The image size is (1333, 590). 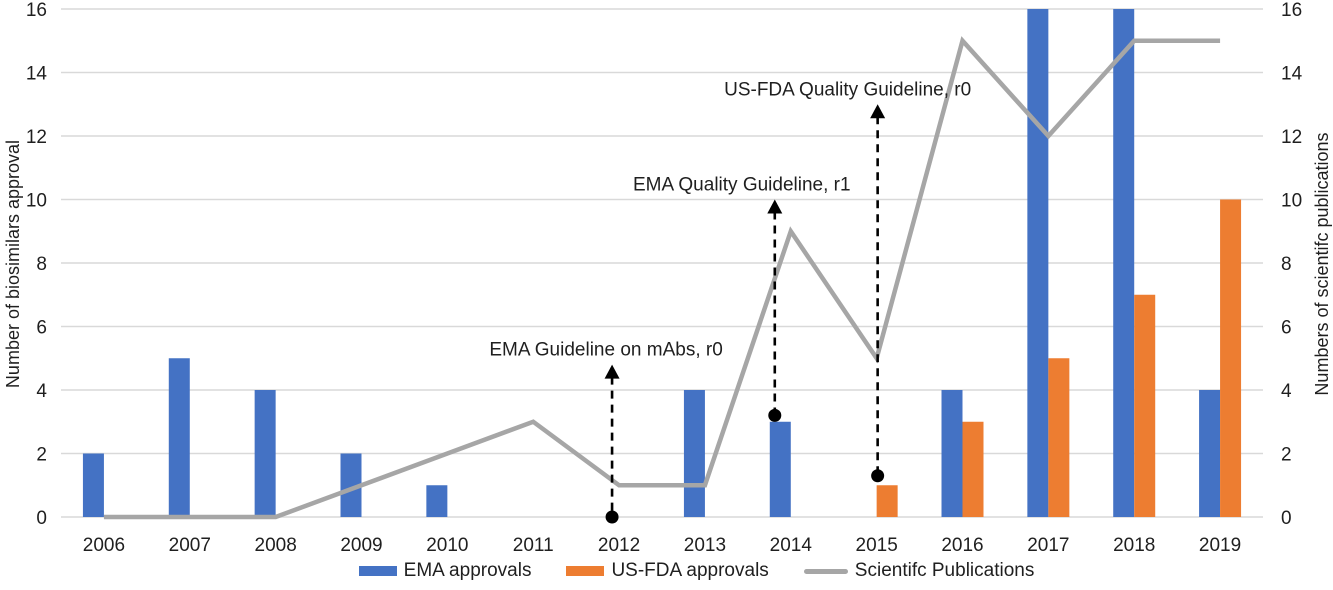 I want to click on x-axis-label-2007: 2007, so click(x=190, y=545).